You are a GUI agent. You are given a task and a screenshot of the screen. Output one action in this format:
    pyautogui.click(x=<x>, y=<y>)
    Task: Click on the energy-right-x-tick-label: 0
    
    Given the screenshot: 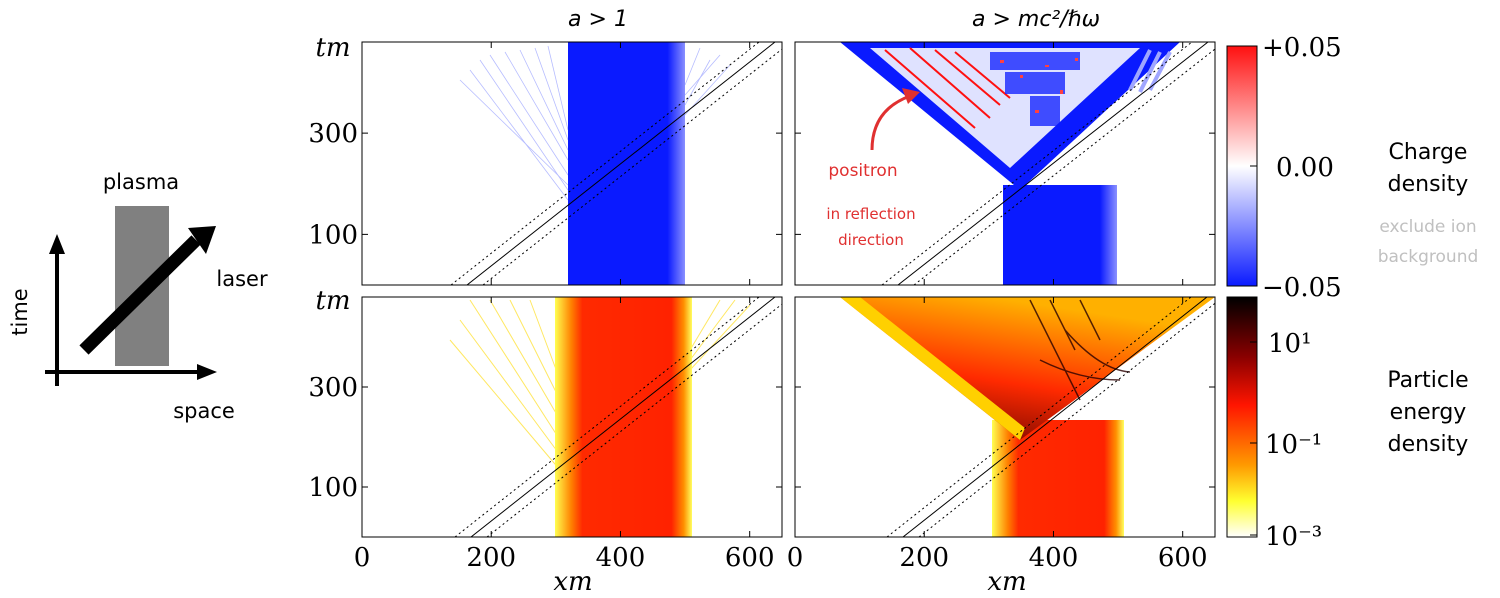 What is the action you would take?
    pyautogui.click(x=795, y=558)
    